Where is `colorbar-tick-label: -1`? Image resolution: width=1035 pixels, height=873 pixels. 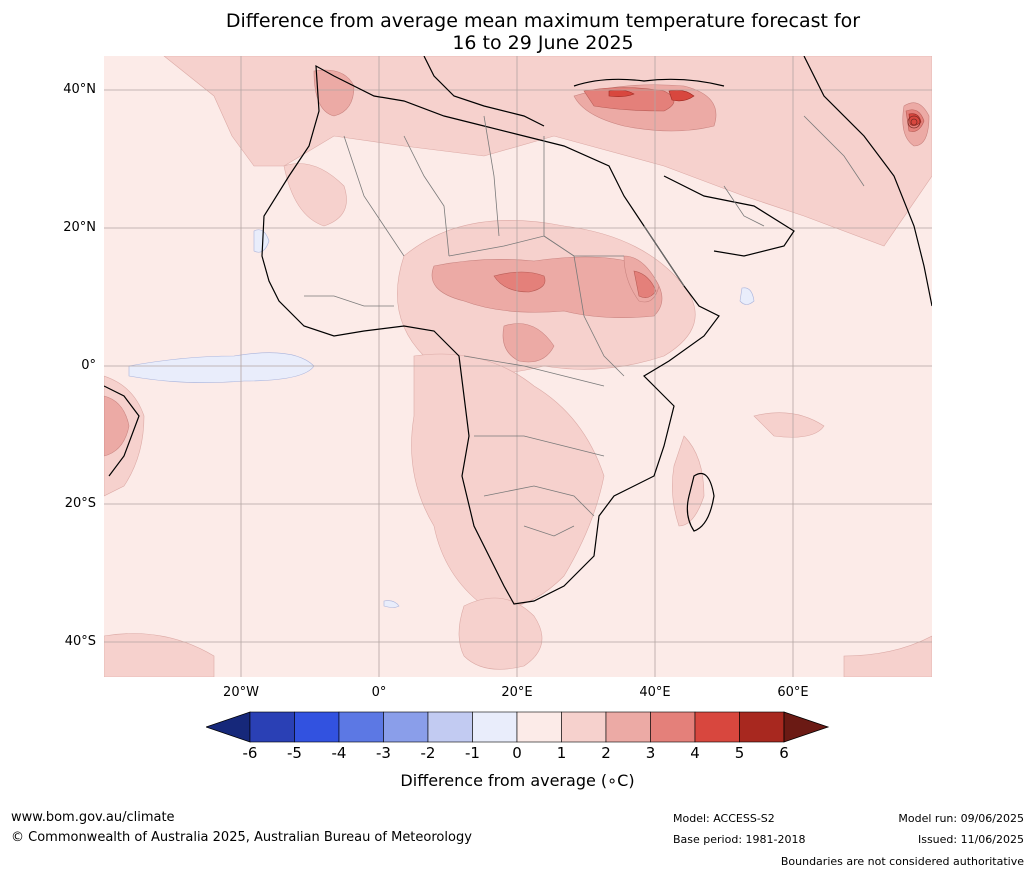 colorbar-tick-label: -1 is located at coordinates (472, 753).